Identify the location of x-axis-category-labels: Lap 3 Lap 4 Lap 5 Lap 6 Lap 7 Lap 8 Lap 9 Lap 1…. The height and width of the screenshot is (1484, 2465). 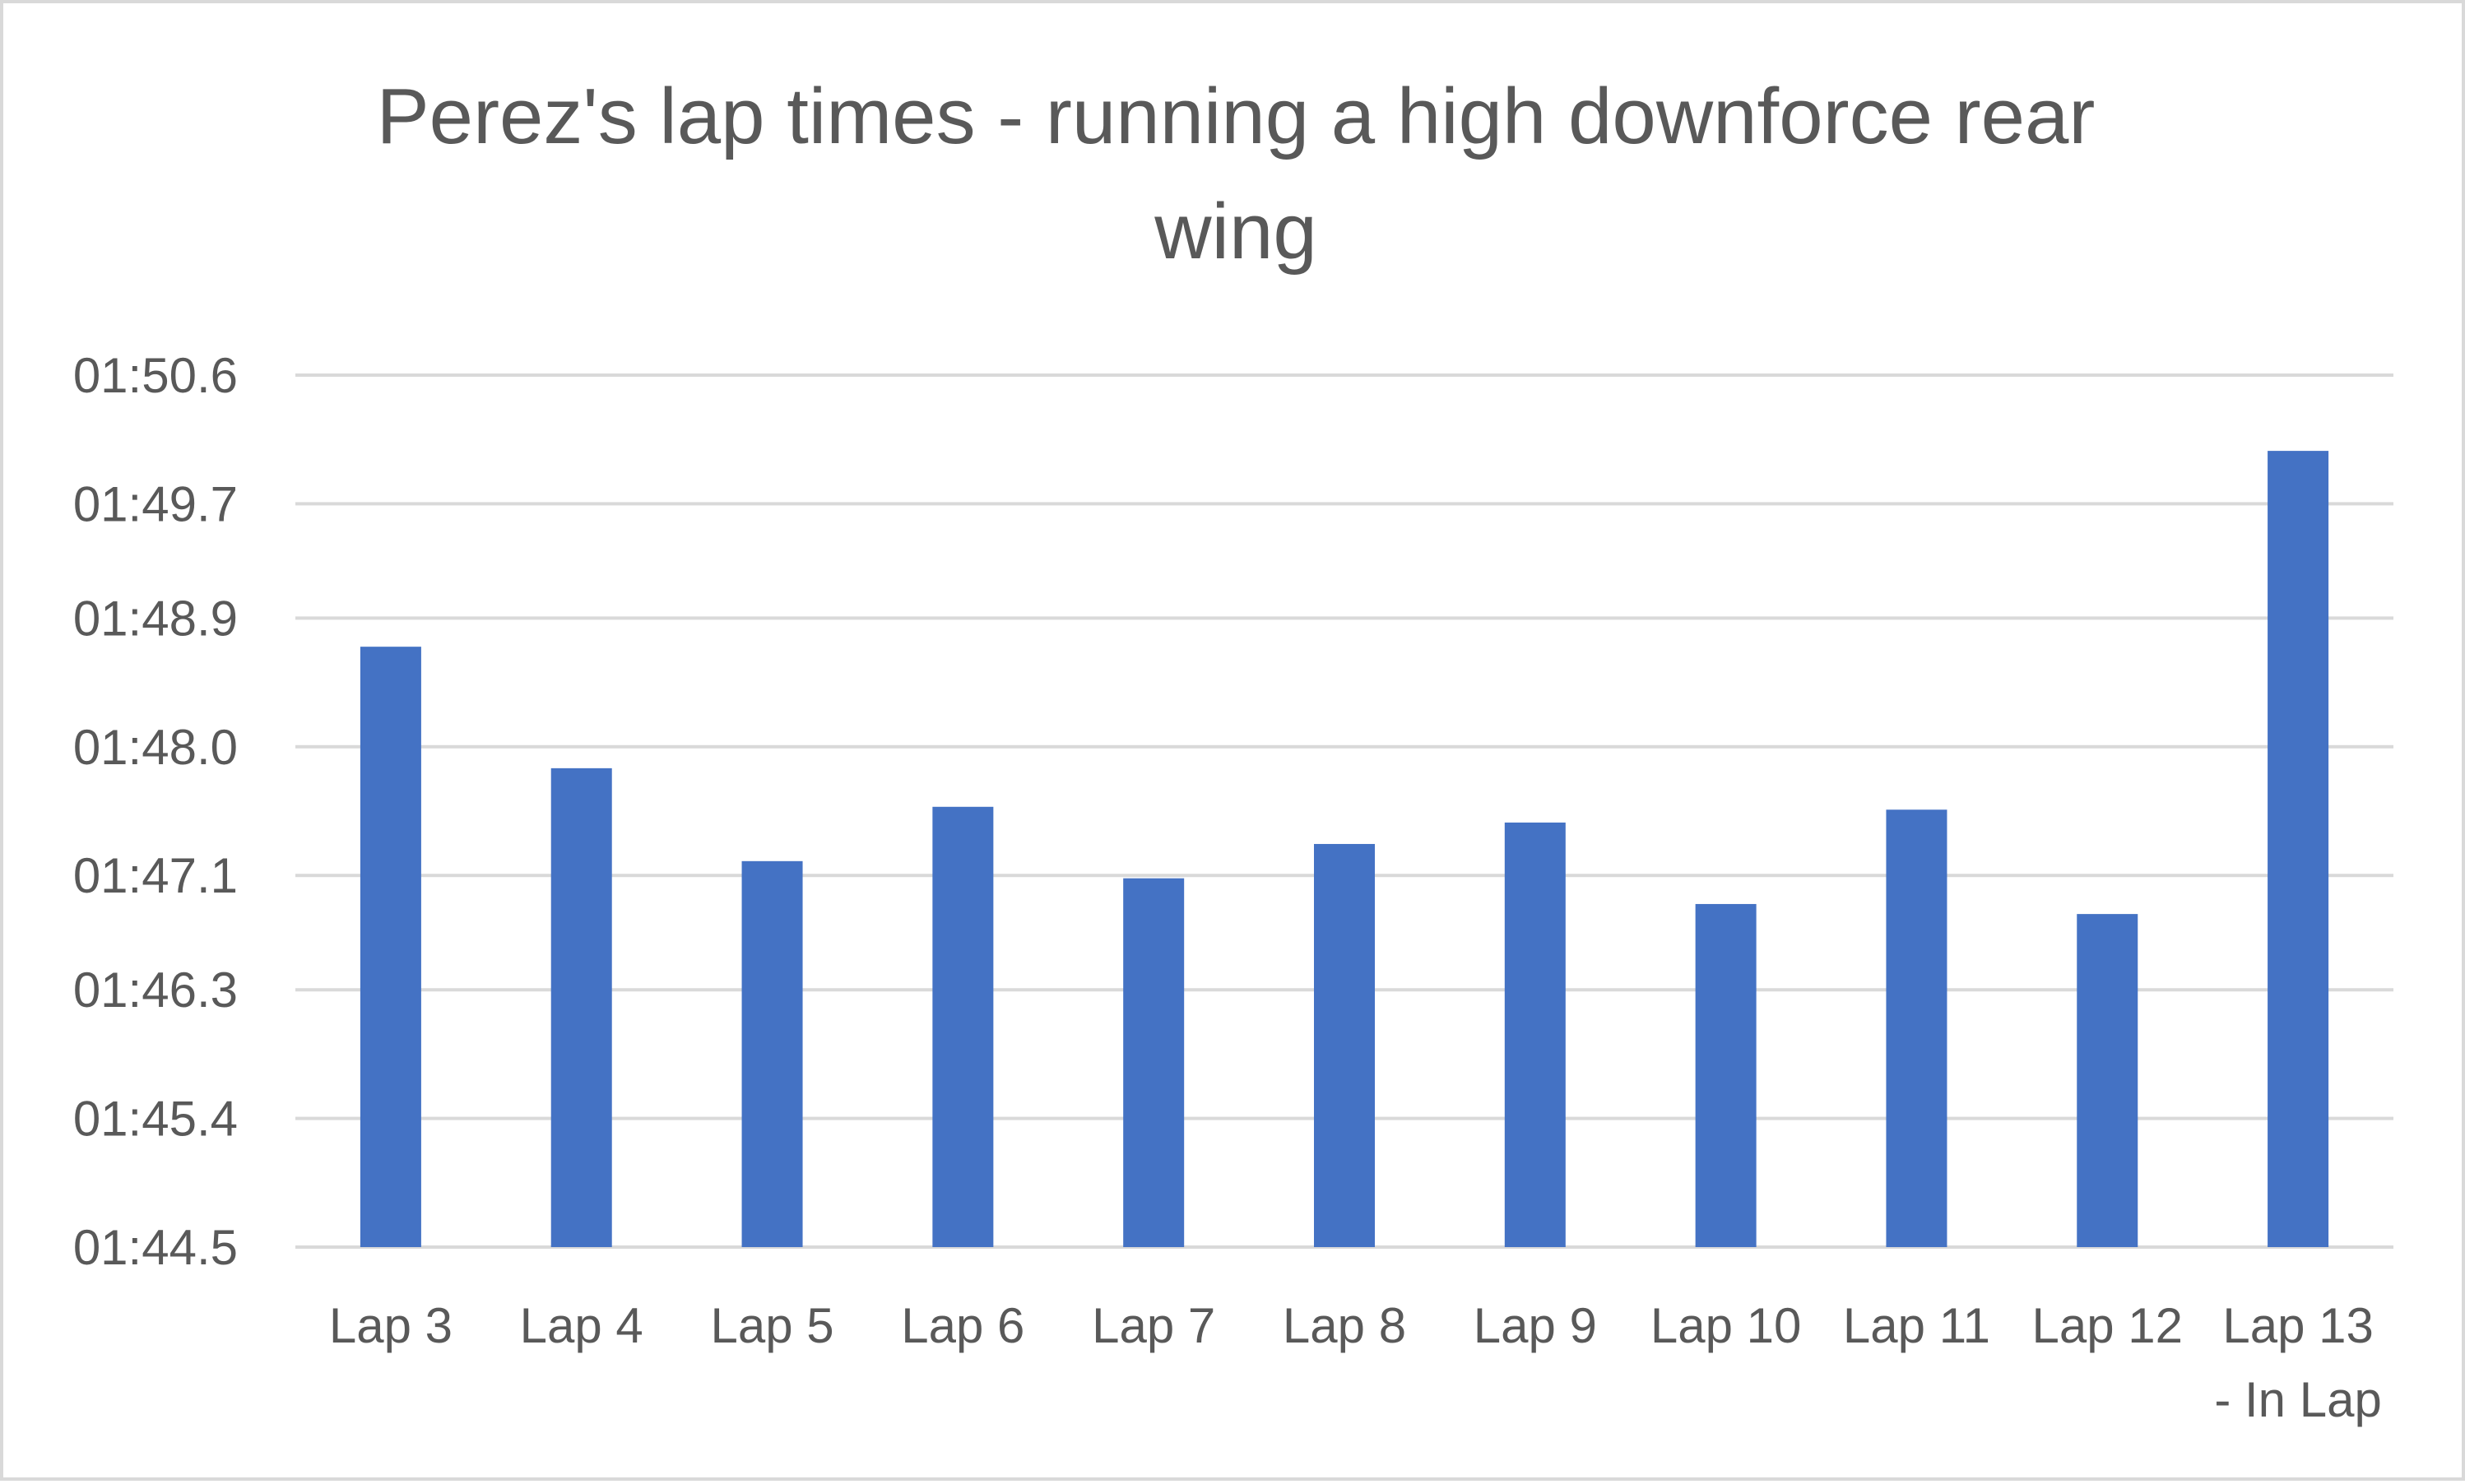
(1355, 1362).